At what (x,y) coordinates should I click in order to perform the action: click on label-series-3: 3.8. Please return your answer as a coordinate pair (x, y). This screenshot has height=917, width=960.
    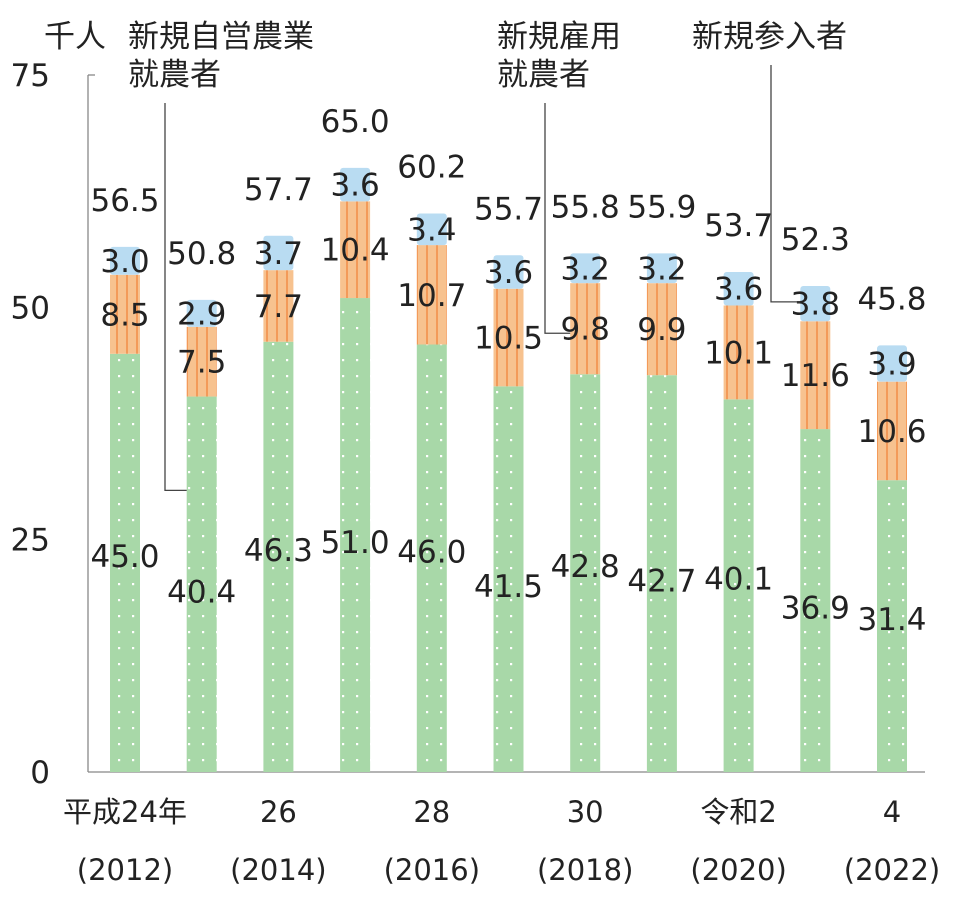
    Looking at the image, I should click on (815, 305).